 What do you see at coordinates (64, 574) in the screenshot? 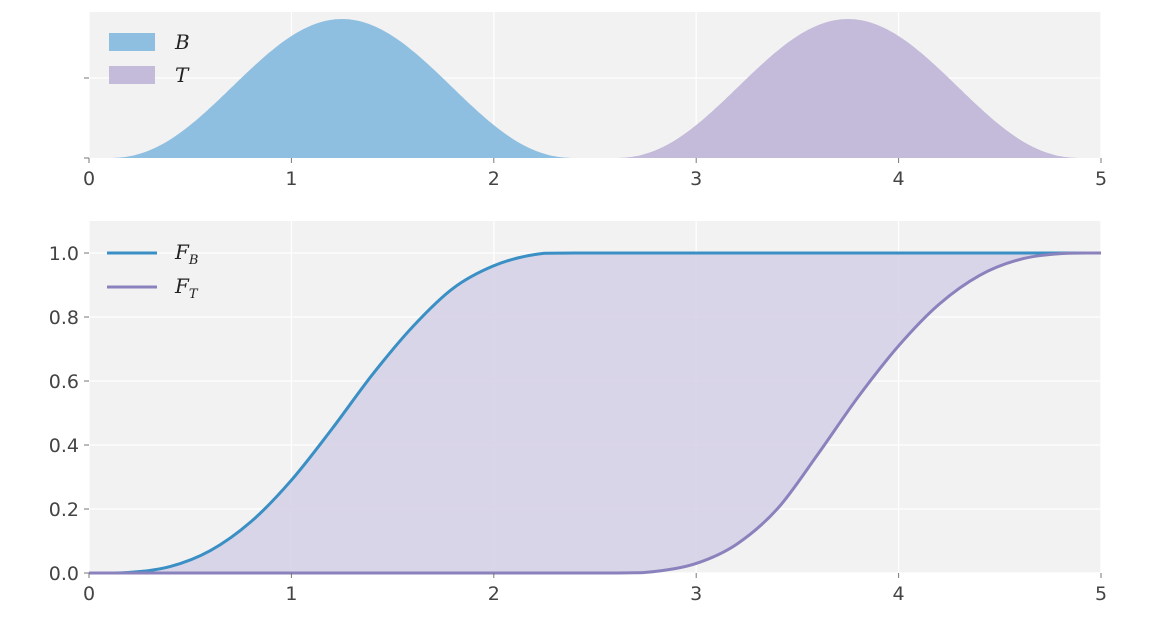
I see `y-tick-label: 0.0` at bounding box center [64, 574].